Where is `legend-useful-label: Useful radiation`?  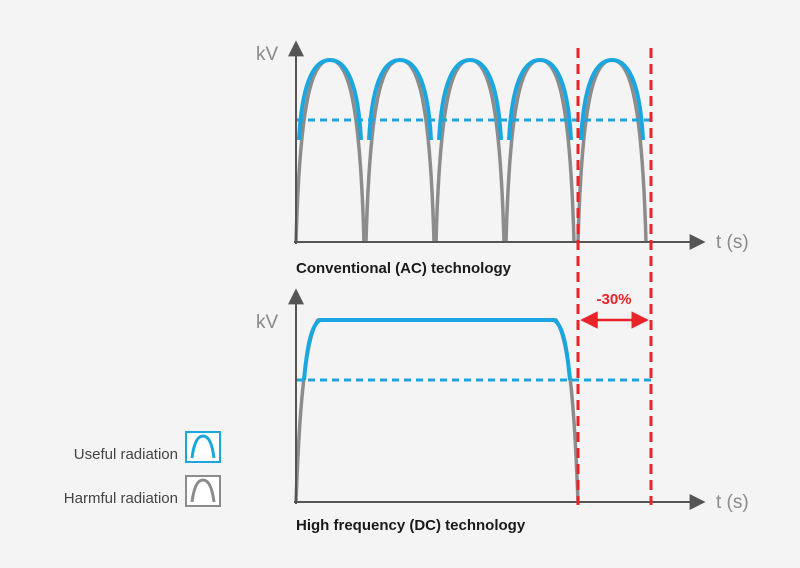 legend-useful-label: Useful radiation is located at coordinates (126, 454).